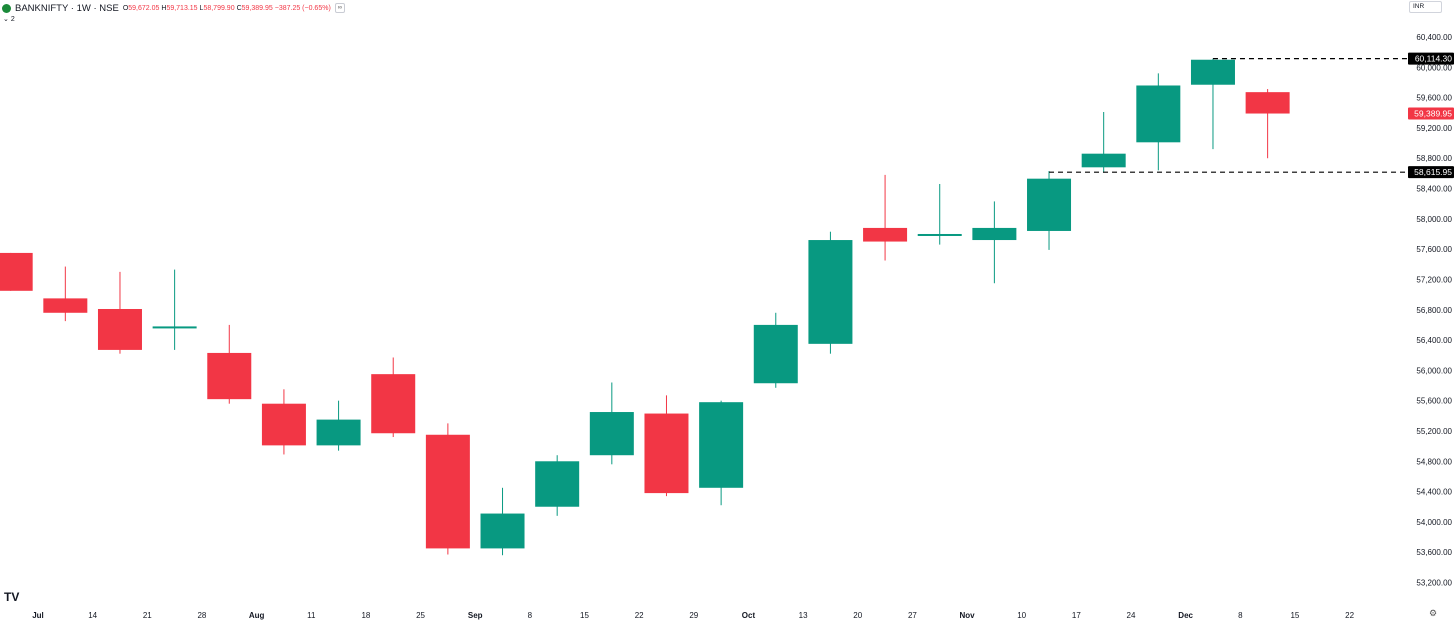 The image size is (1456, 622). What do you see at coordinates (92, 615) in the screenshot?
I see `x-tick-label: 14` at bounding box center [92, 615].